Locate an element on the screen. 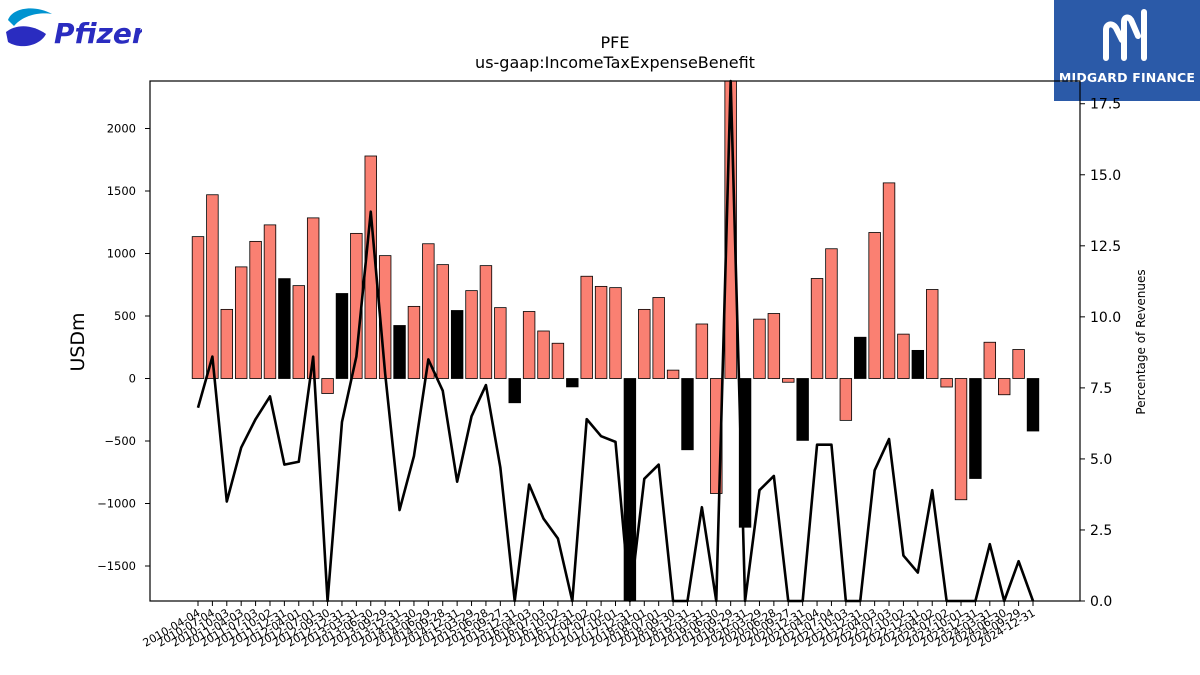 The image size is (1200, 675). y2-tick-label: 0.0 is located at coordinates (1101, 602).